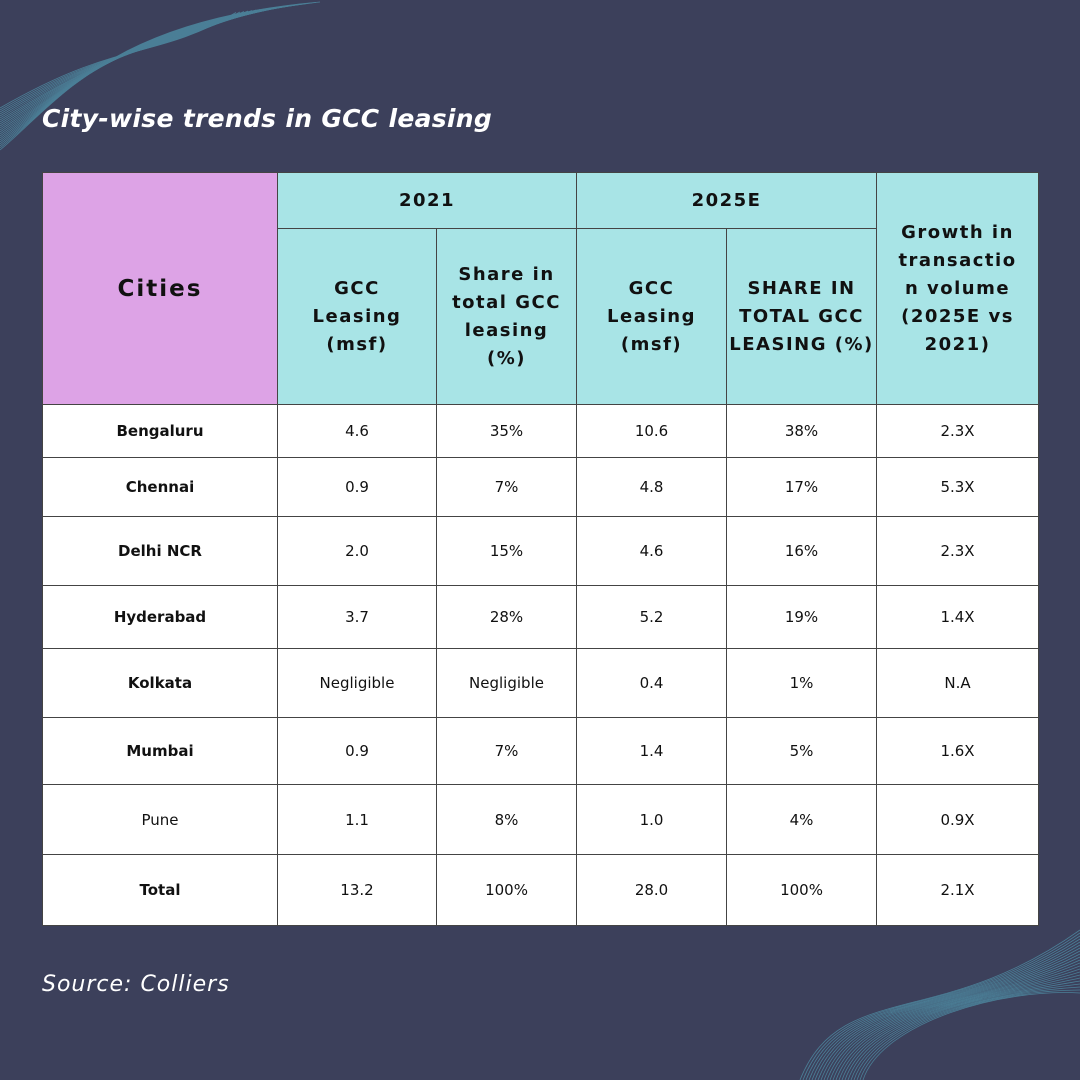 The image size is (1080, 1080). I want to click on table-cell: 13.2, so click(357, 890).